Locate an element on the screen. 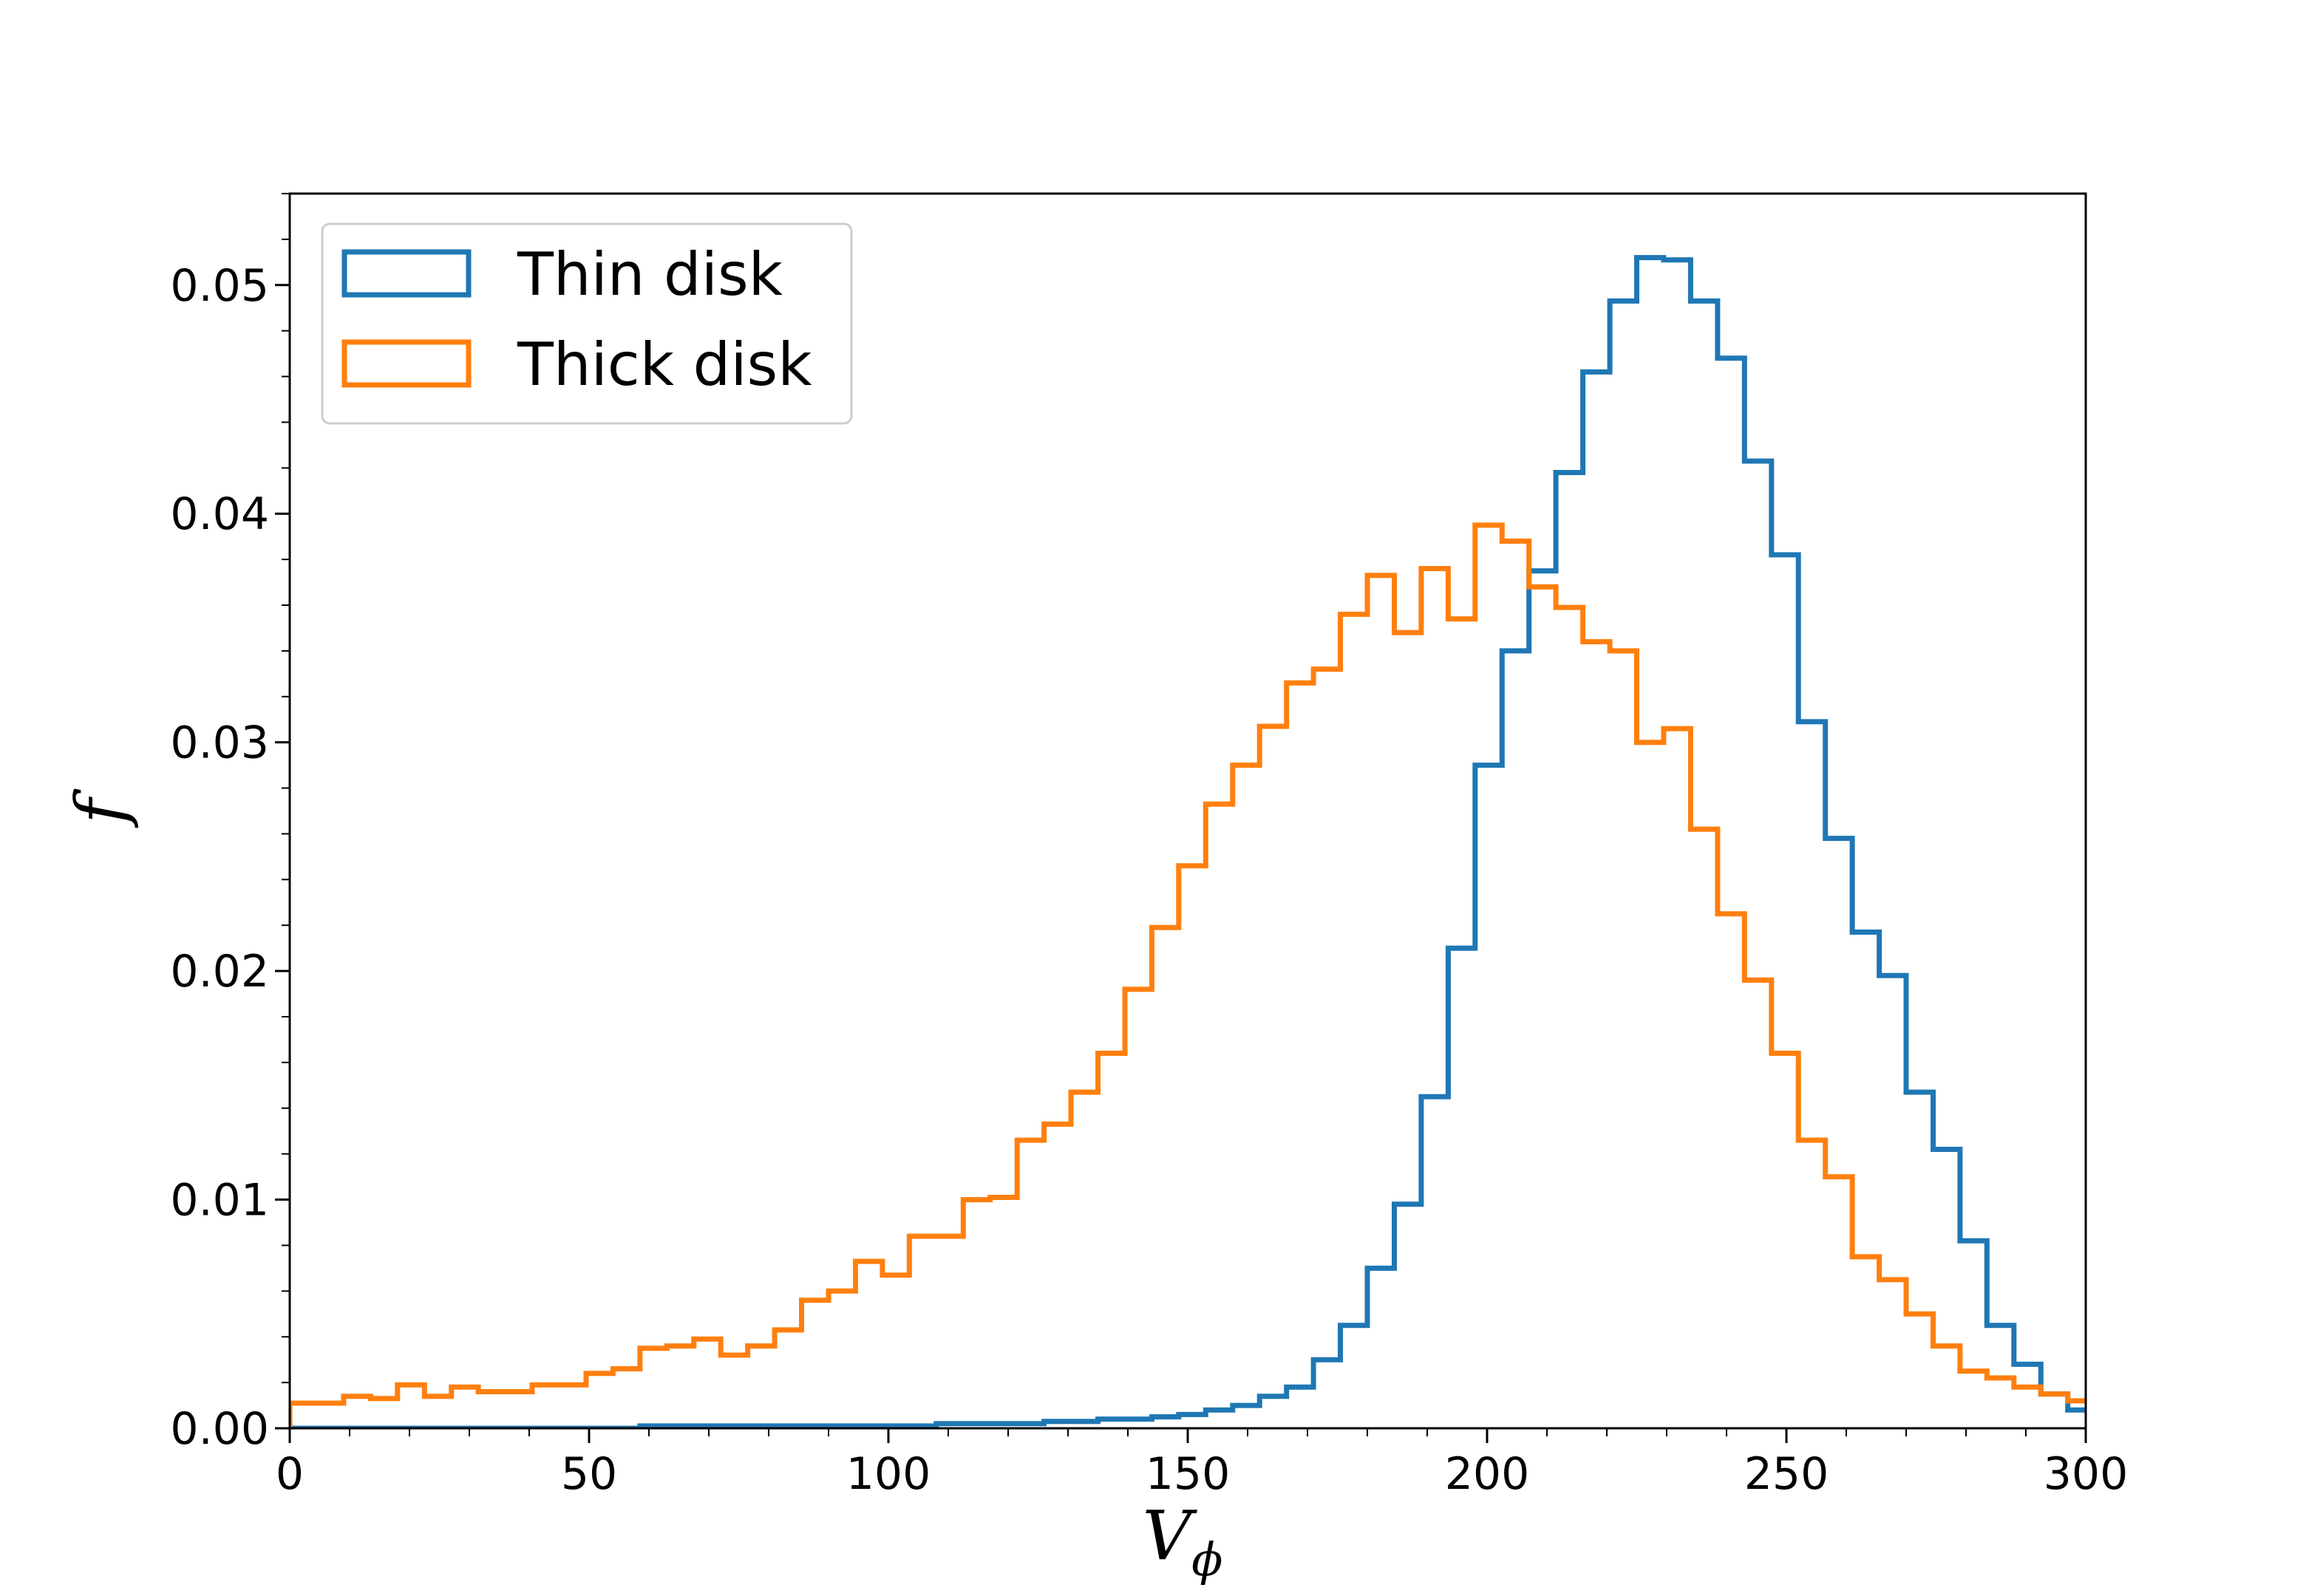 Image resolution: width=2306 pixels, height=1596 pixels. y-tick-label: 0.05 is located at coordinates (220, 286).